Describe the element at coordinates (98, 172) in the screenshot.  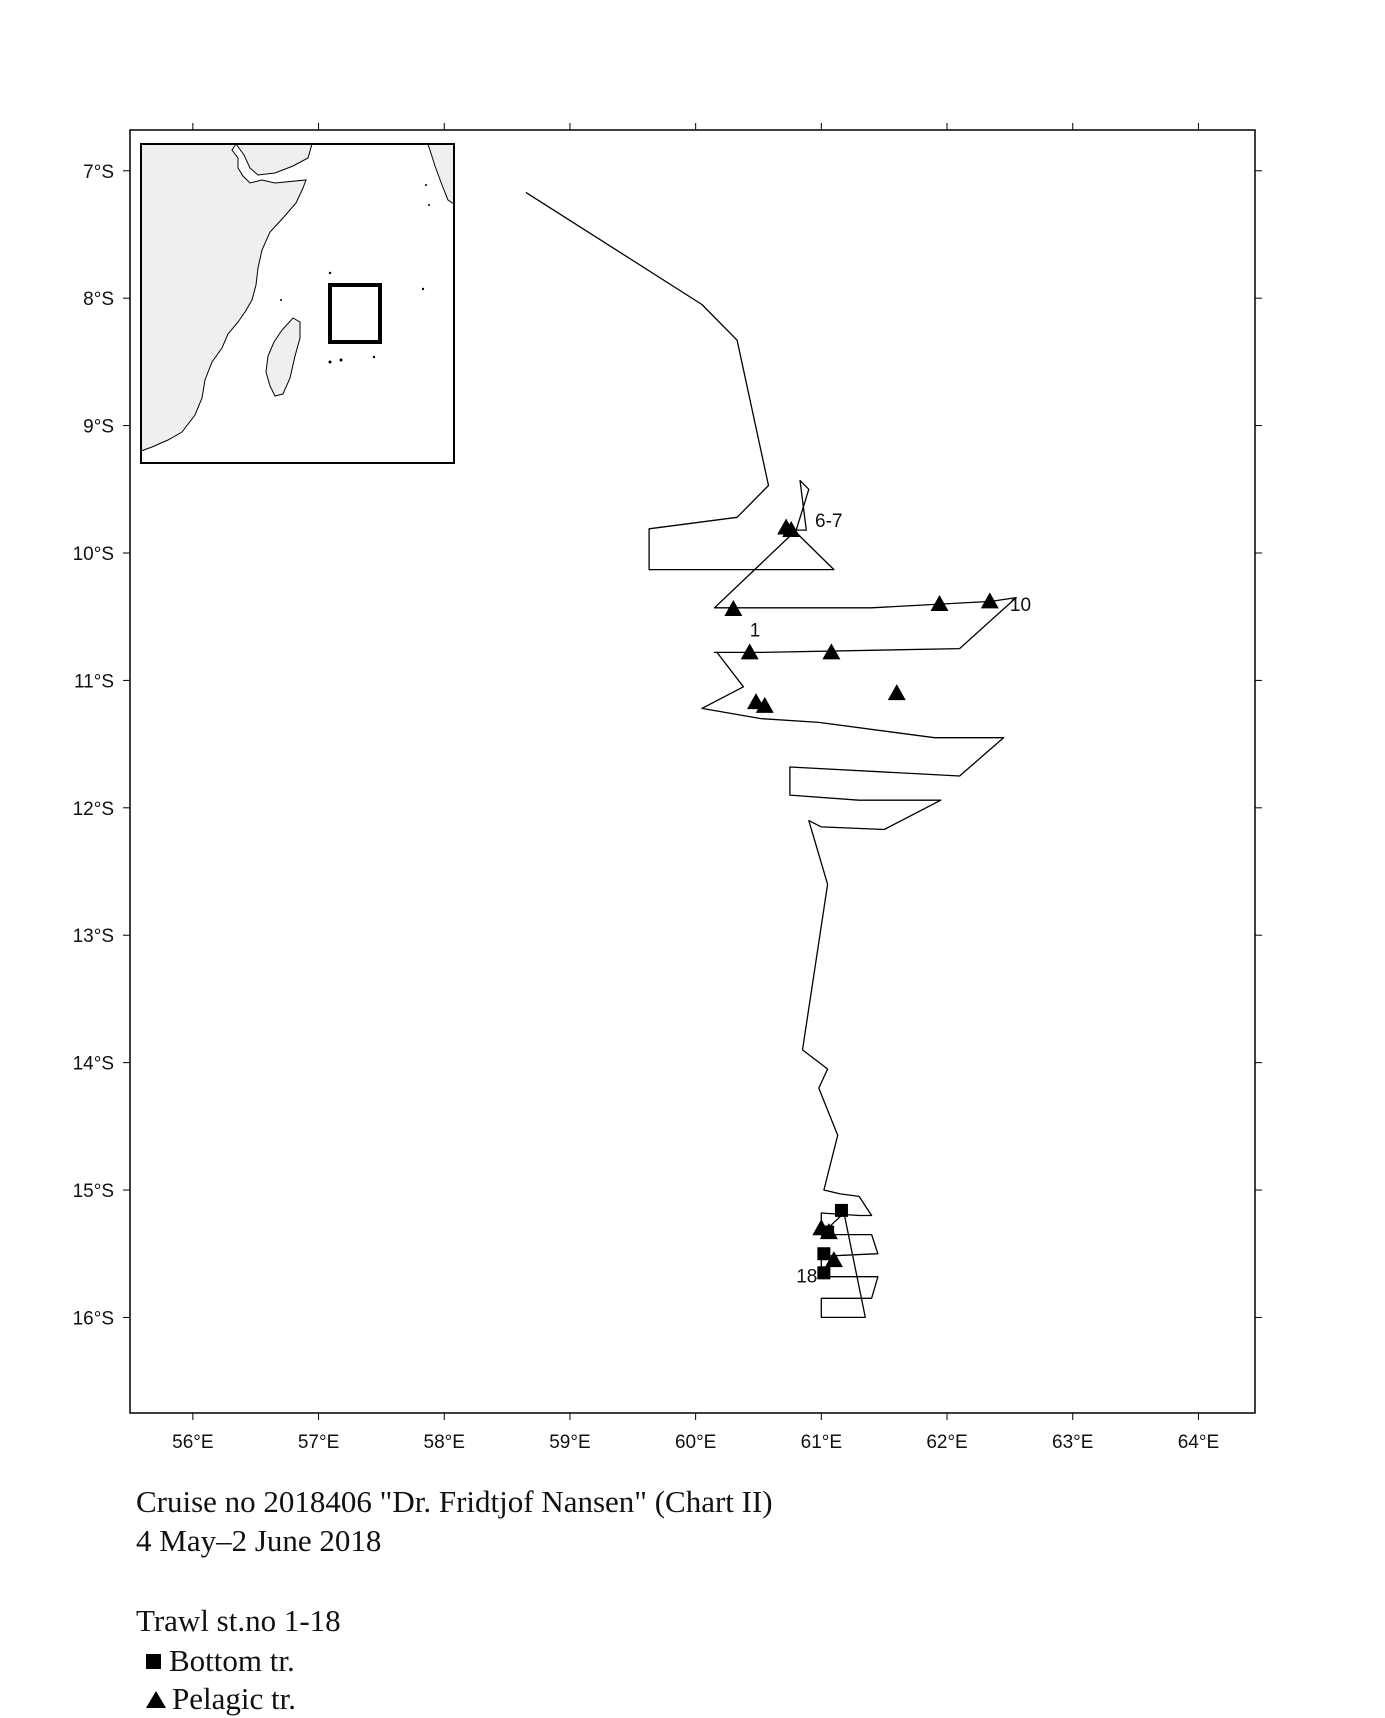
I see `lat-tick-label: 7°S` at that location.